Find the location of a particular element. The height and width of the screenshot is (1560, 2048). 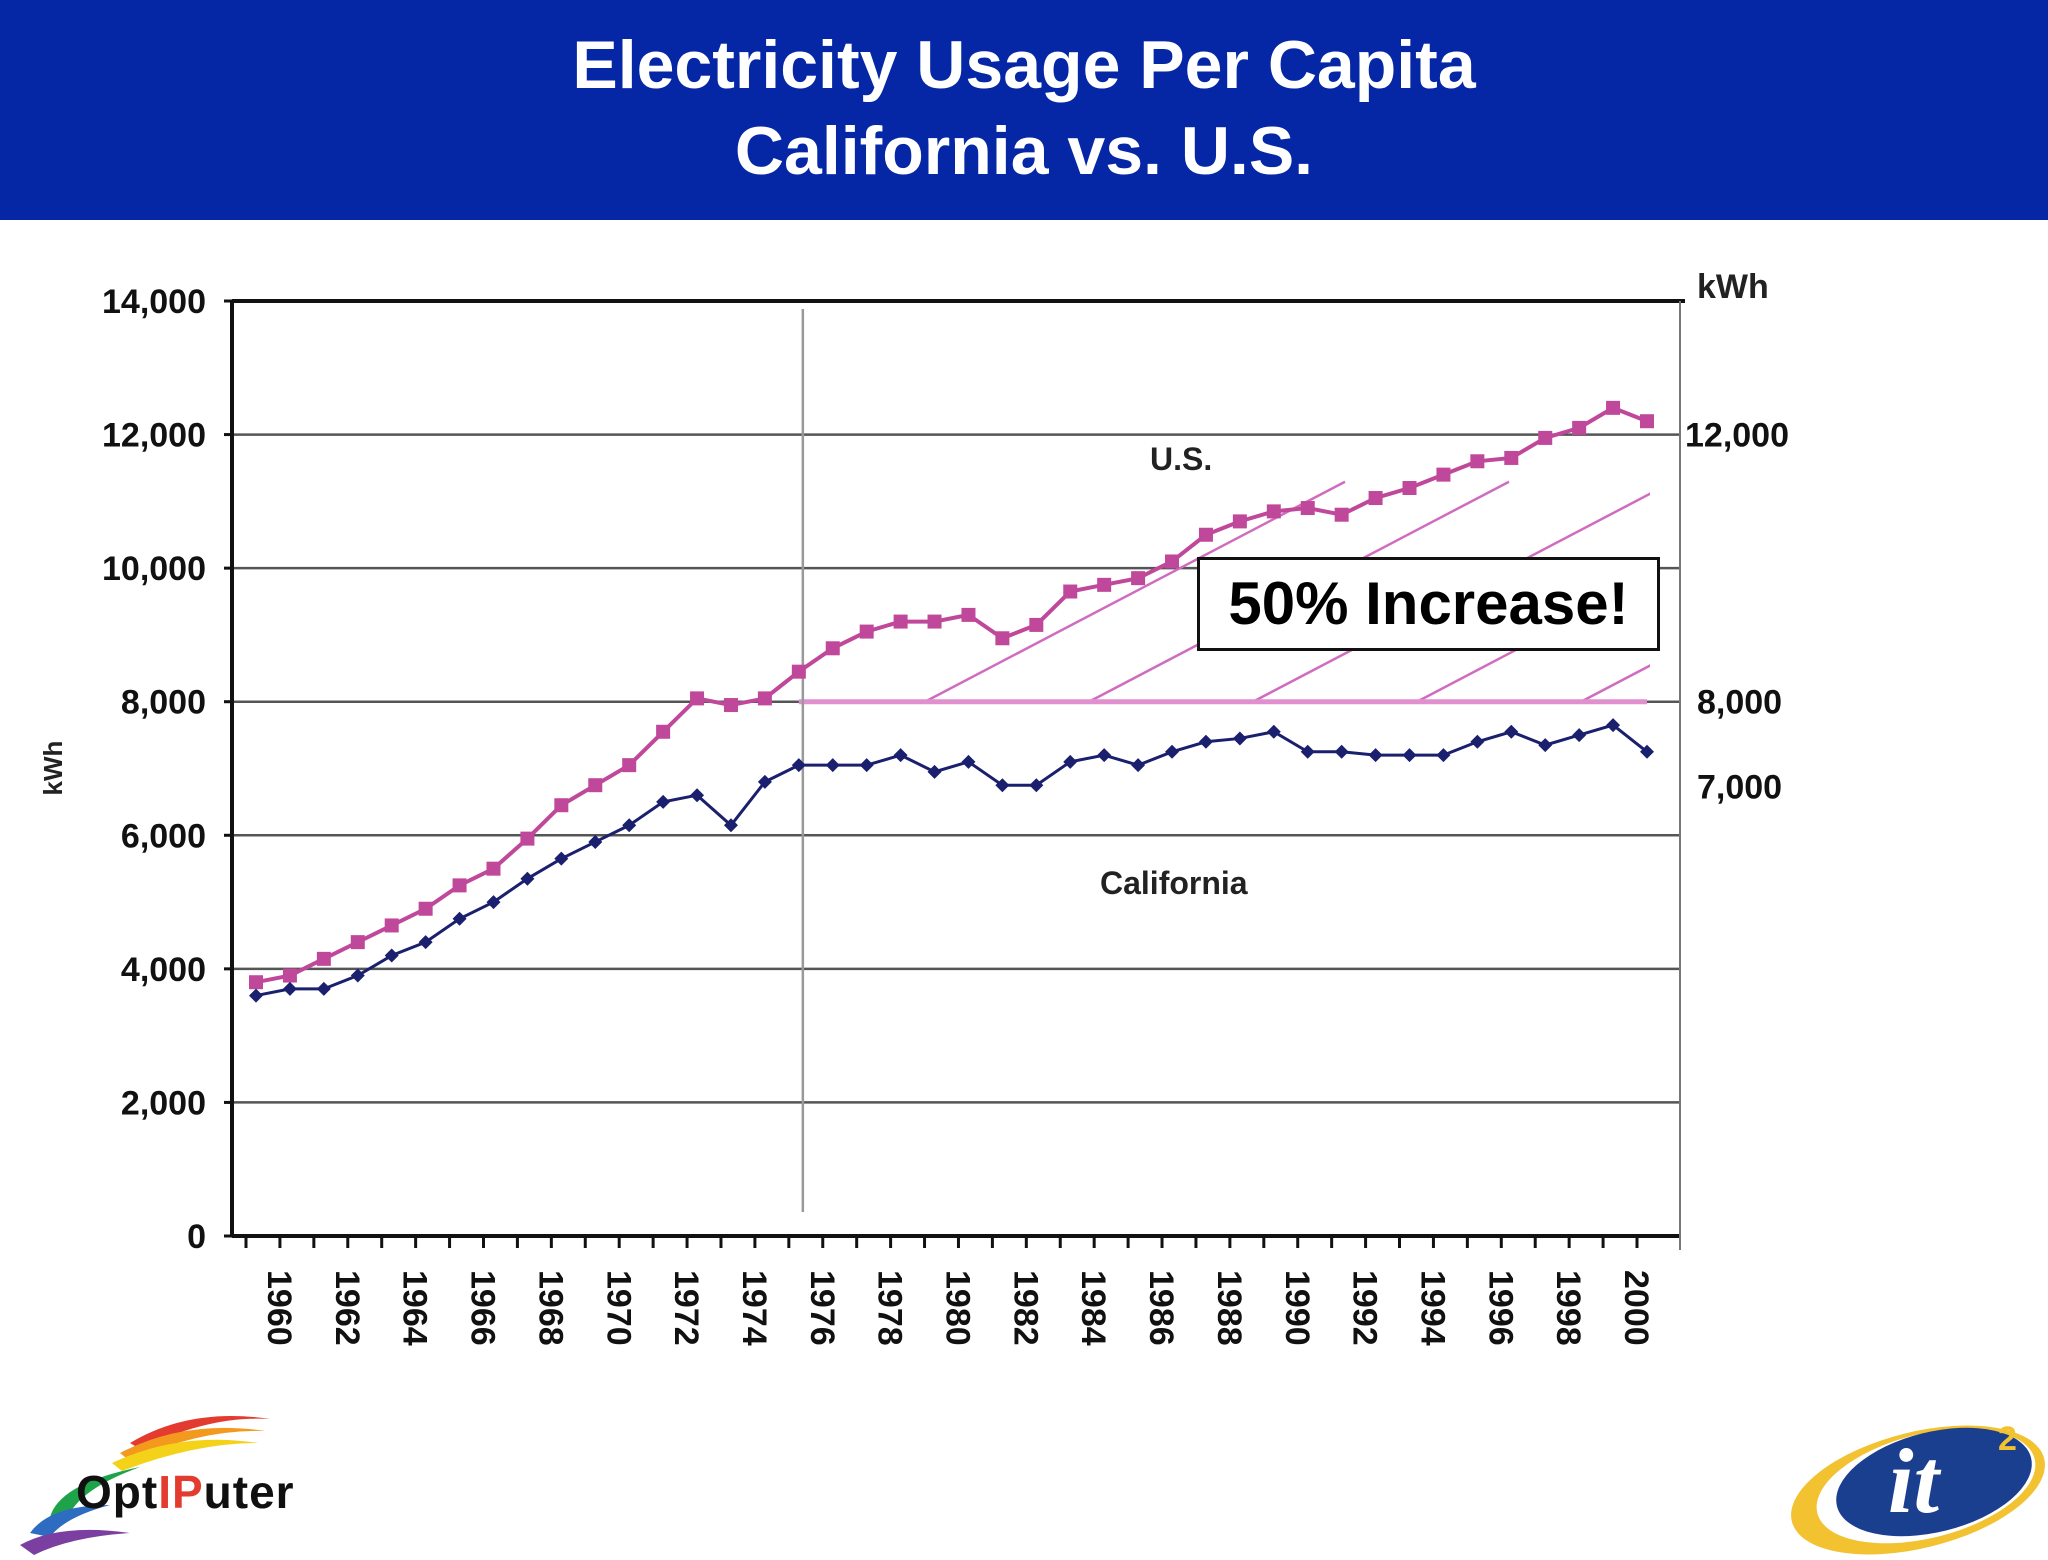

optiputer-wordmark: OptIPuter is located at coordinates (185, 1492).